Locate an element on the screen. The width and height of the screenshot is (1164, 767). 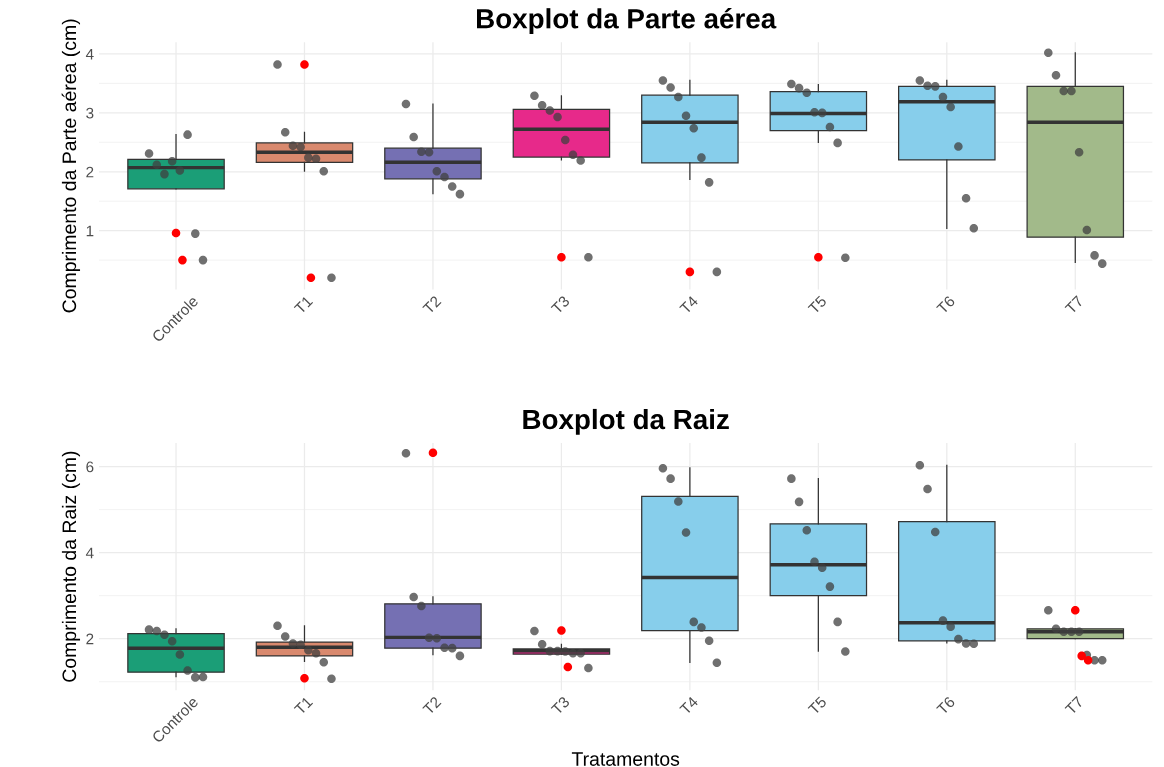
y-tick-label: 6 is located at coordinates (90, 467).